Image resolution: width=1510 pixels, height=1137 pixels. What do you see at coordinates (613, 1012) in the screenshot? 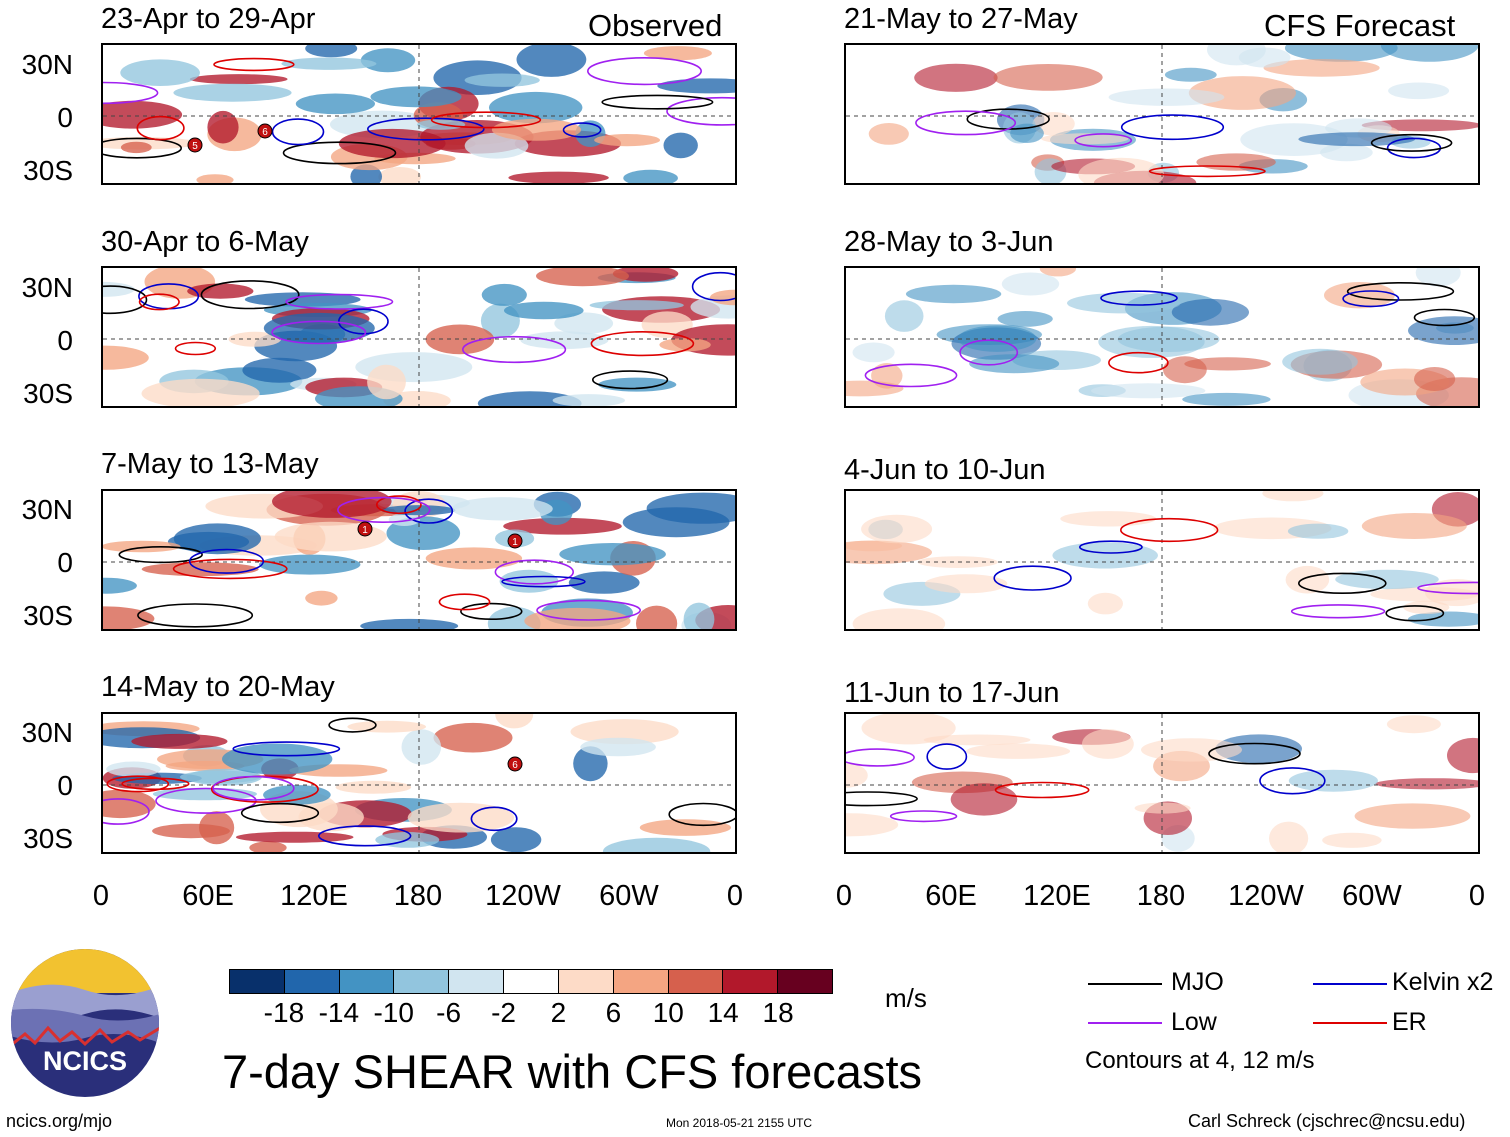
I see `colorbar-tick: 6` at bounding box center [613, 1012].